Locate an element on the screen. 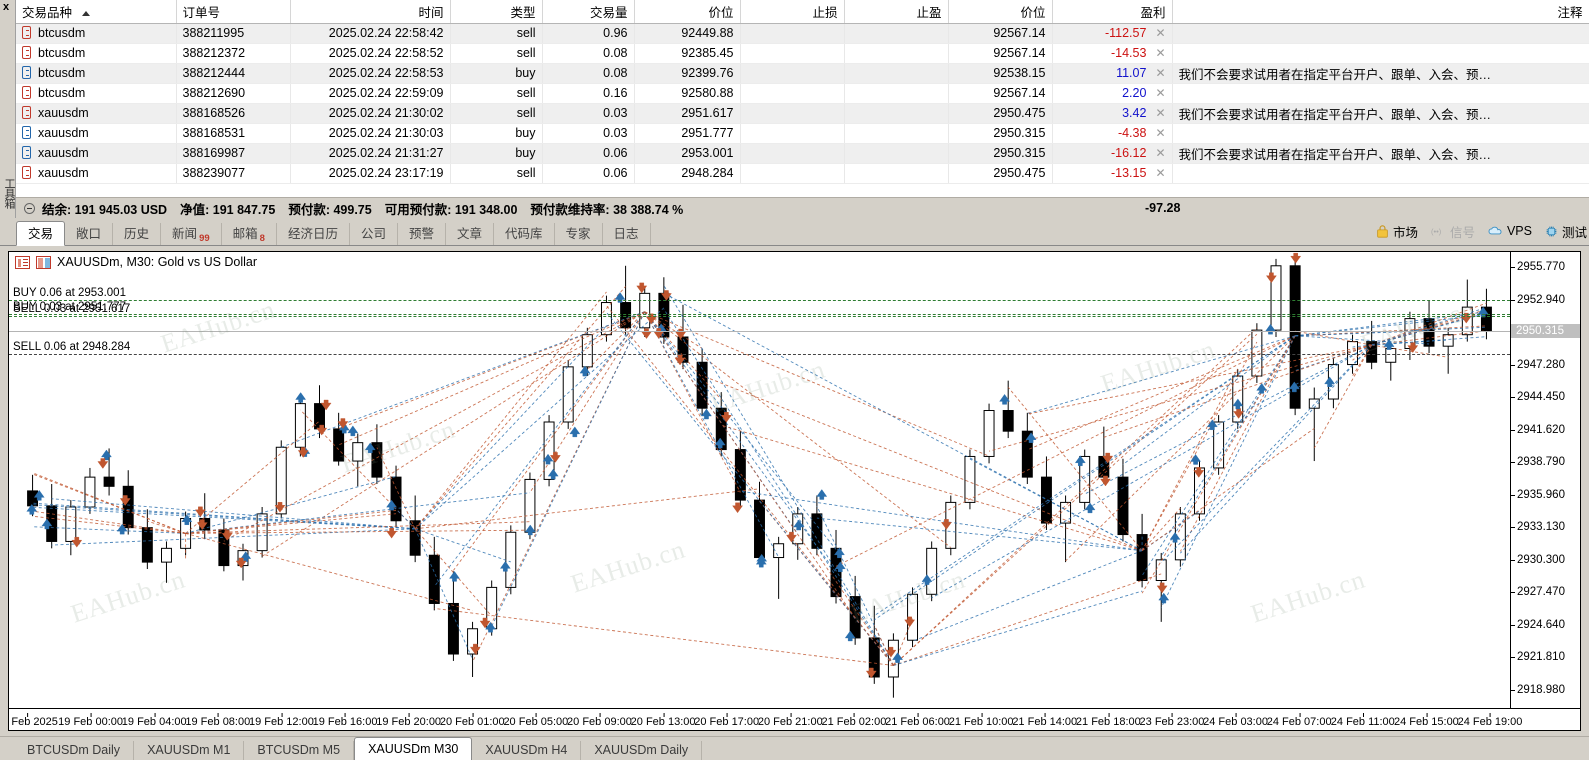 This screenshot has width=1589, height=760. cell-sl is located at coordinates (792, 33).